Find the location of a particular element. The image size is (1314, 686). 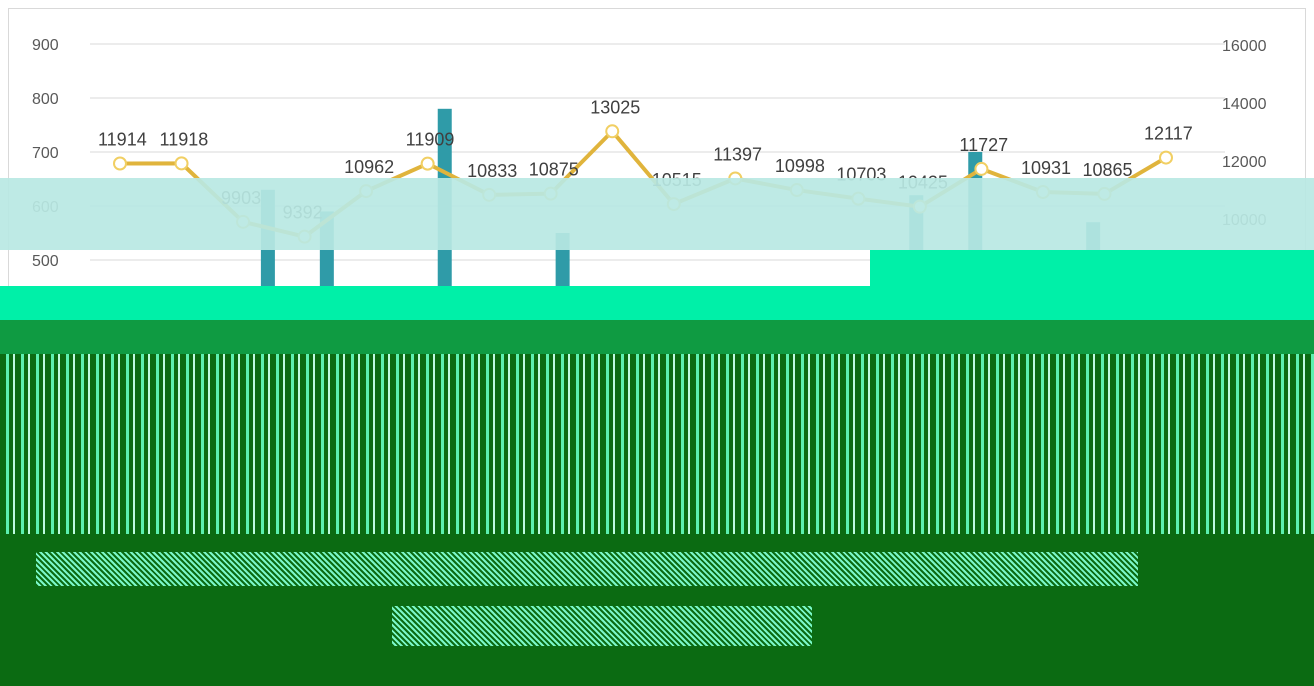

data-label: 11914 is located at coordinates (122, 139).